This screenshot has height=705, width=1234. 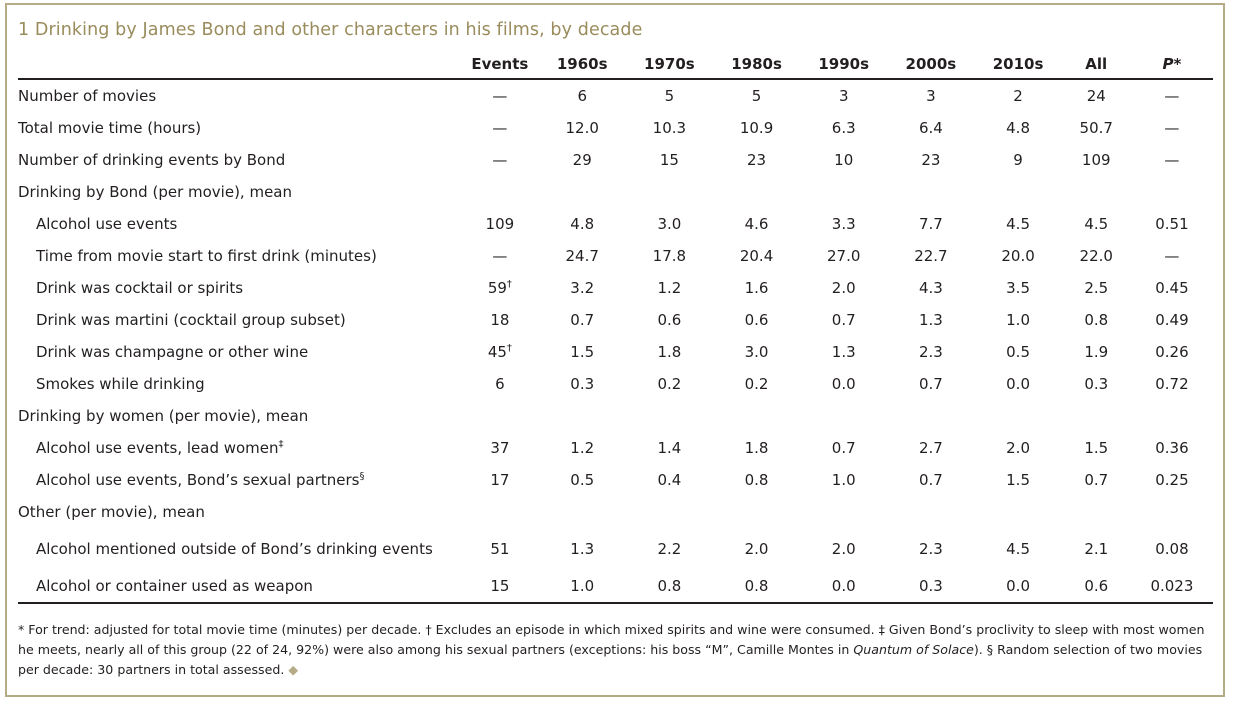 I want to click on cell-1960s: 1.3, so click(x=582, y=549).